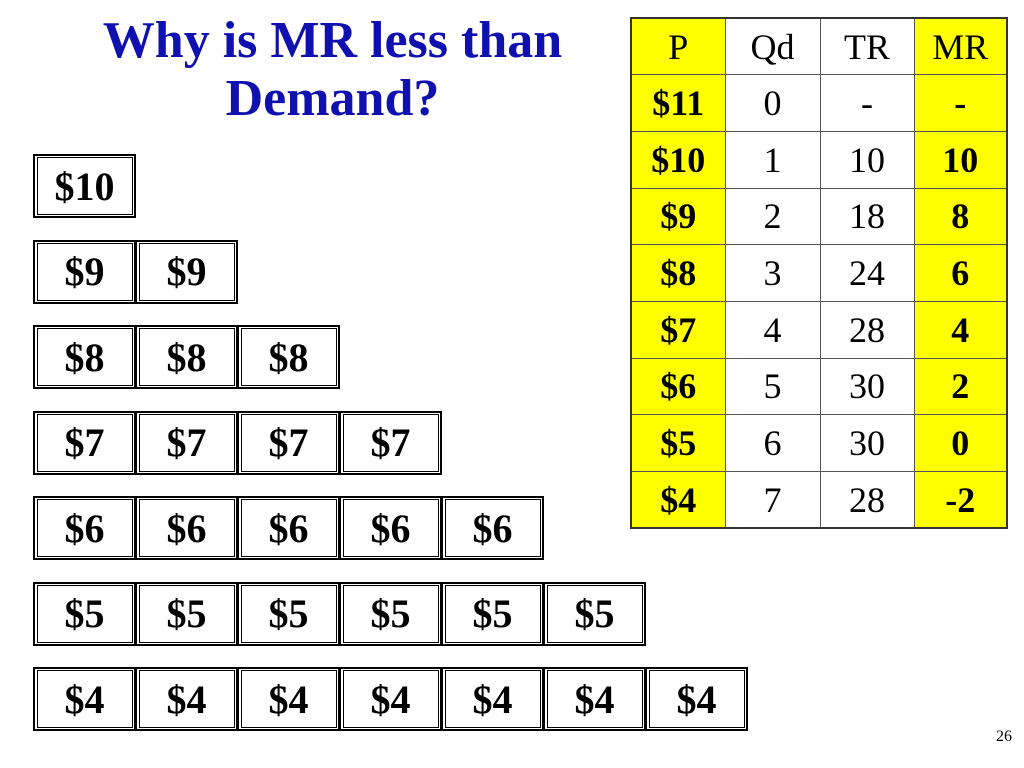  I want to click on price-row: $5 $5 $5 $5 $5 $5, so click(390, 613).